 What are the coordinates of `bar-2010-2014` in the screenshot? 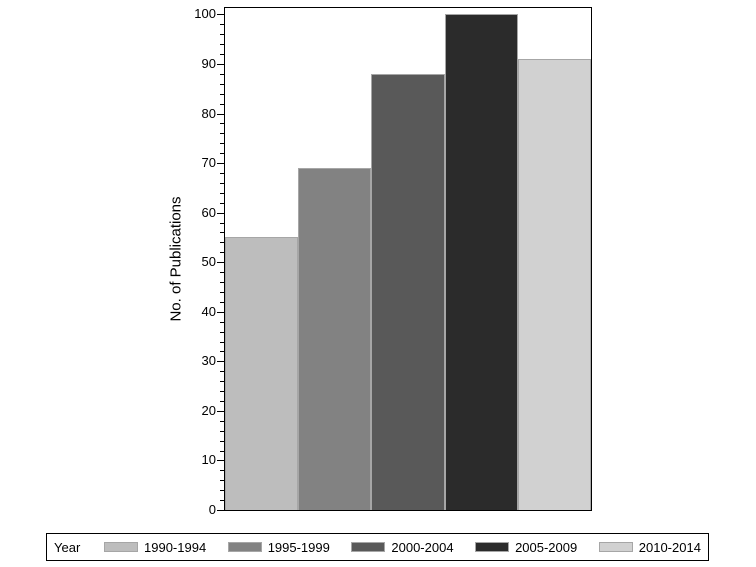 It's located at (554, 284).